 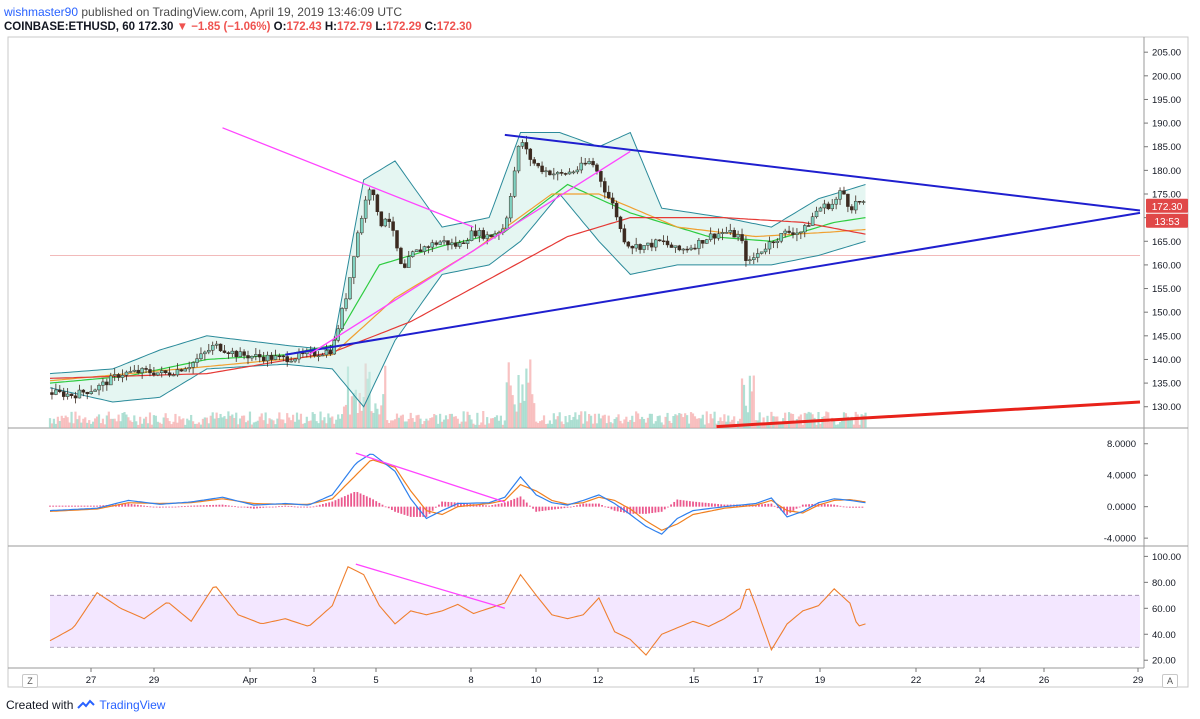 What do you see at coordinates (313, 680) in the screenshot?
I see `time-tick-label: 3` at bounding box center [313, 680].